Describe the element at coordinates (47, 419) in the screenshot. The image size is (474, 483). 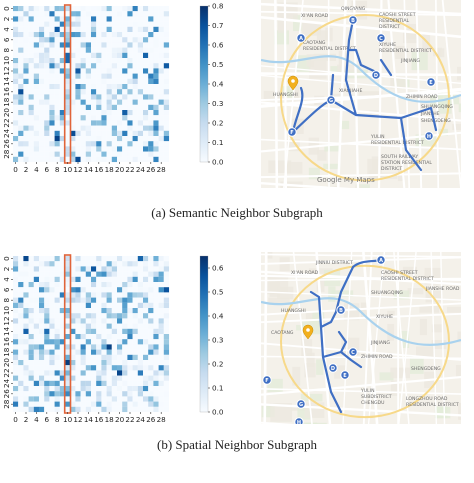
I see `x-tick-label: 6` at that location.